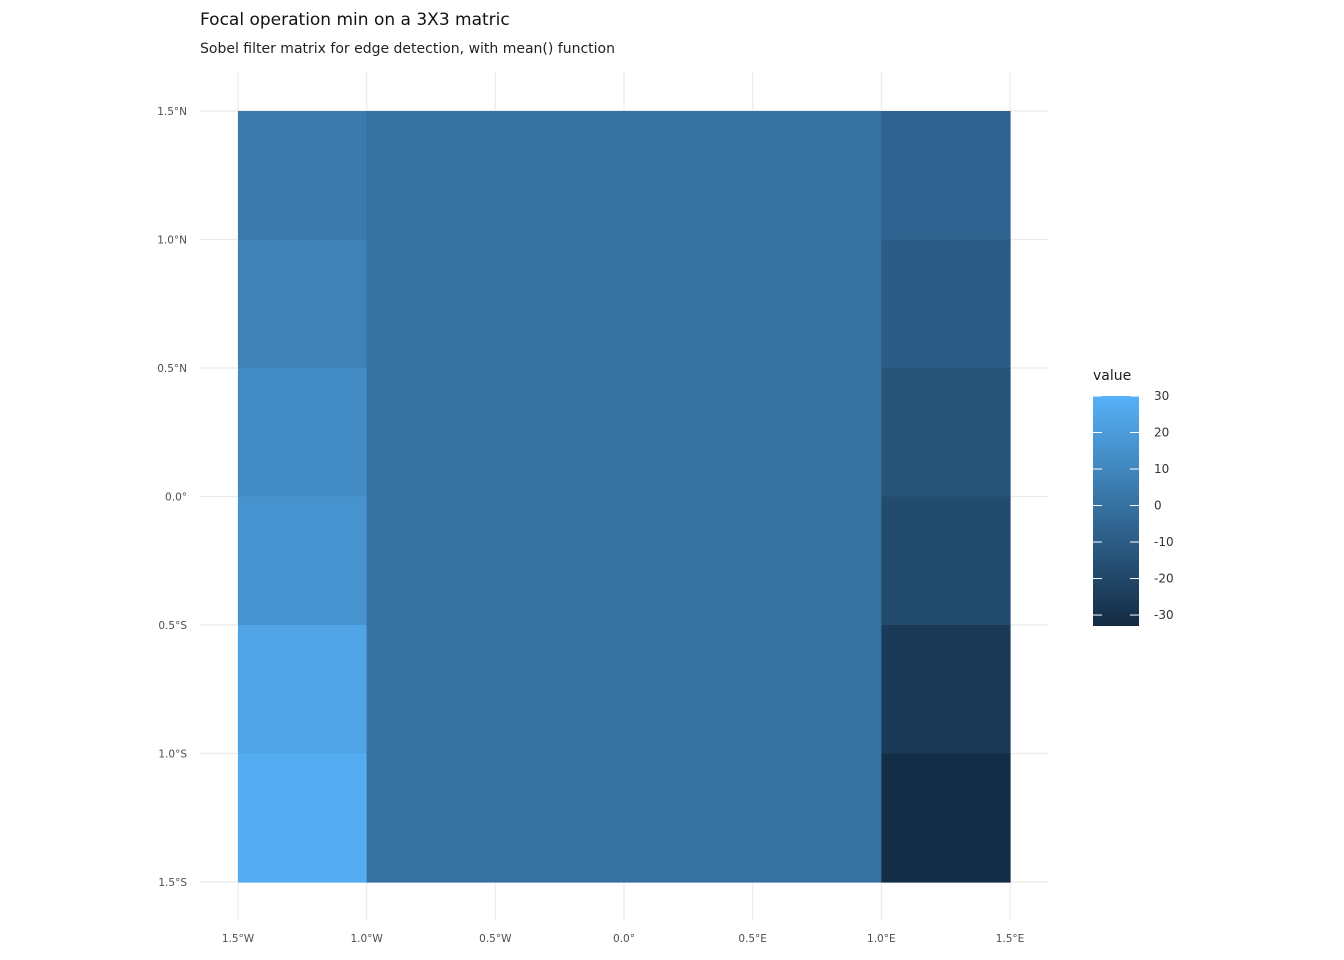 This screenshot has width=1344, height=960. What do you see at coordinates (624, 818) in the screenshot?
I see `heatmap-cell-r5-c1` at bounding box center [624, 818].